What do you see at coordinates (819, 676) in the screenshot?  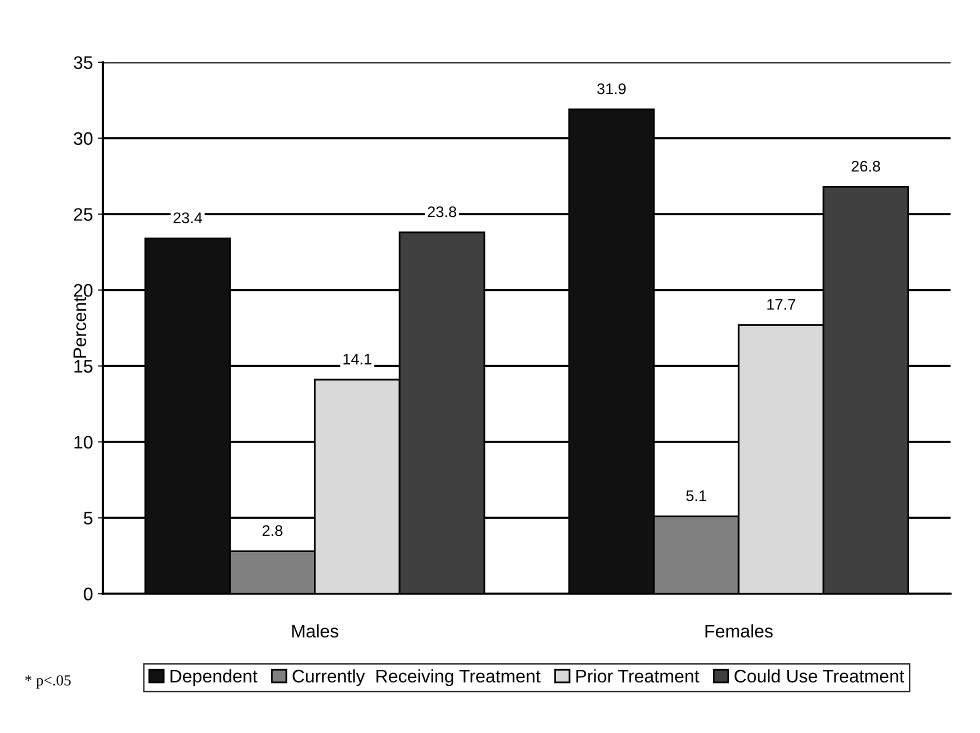 I see `legend-label: Could Use Treatment` at bounding box center [819, 676].